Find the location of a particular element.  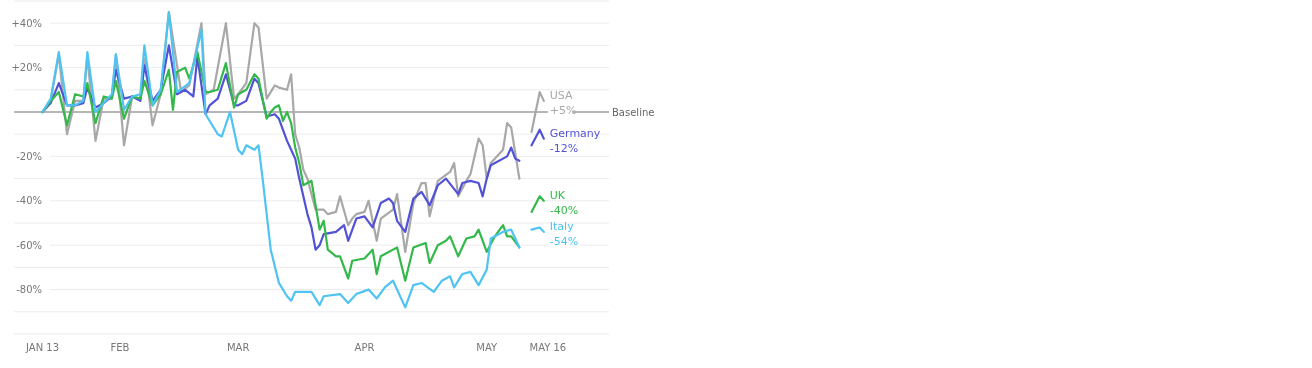

annotation: +5% is located at coordinates (563, 110).